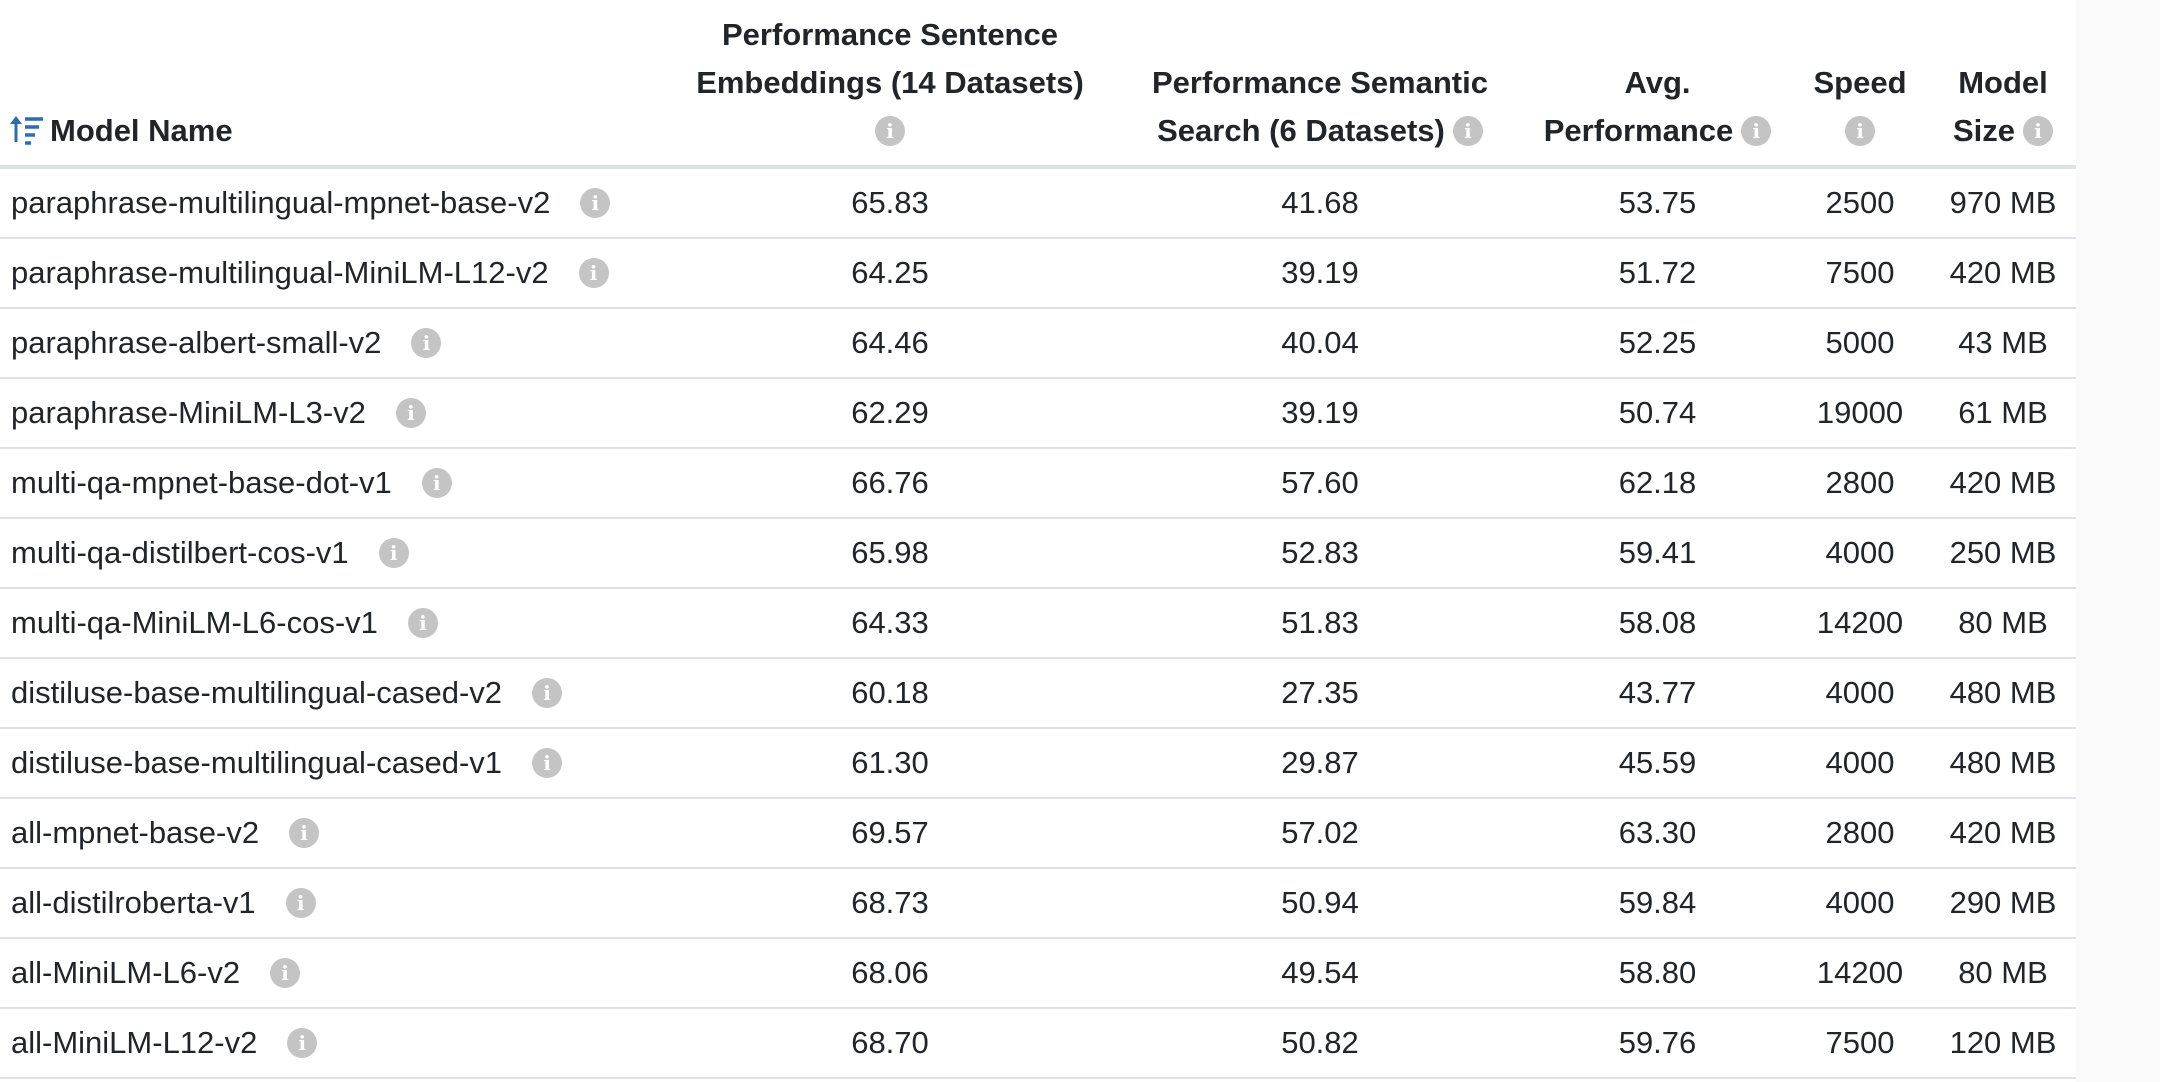 This screenshot has height=1082, width=2160. What do you see at coordinates (1860, 413) in the screenshot?
I see `speed-cell: 19000` at bounding box center [1860, 413].